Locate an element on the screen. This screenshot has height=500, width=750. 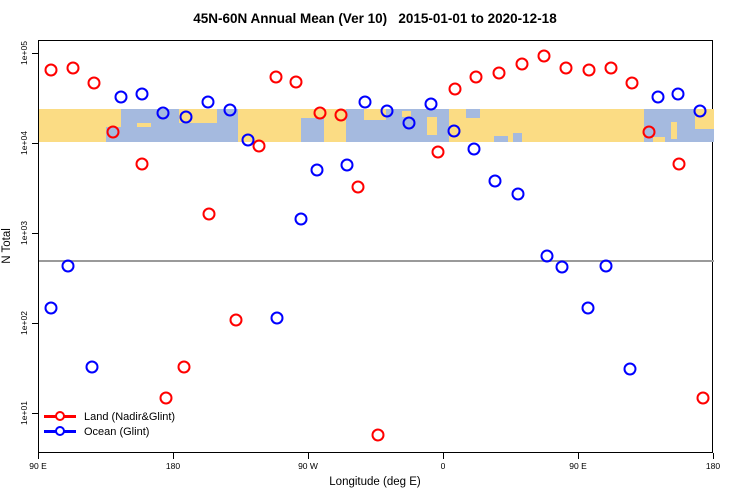
ocean-legend-circle-icon is located at coordinates (60, 431).